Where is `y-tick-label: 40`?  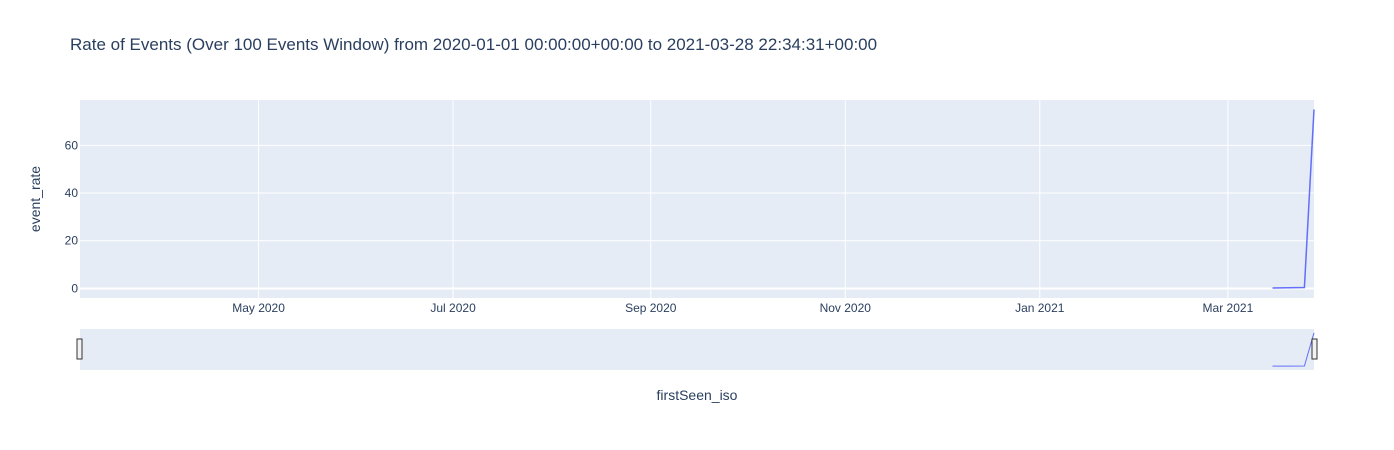 y-tick-label: 40 is located at coordinates (72, 193).